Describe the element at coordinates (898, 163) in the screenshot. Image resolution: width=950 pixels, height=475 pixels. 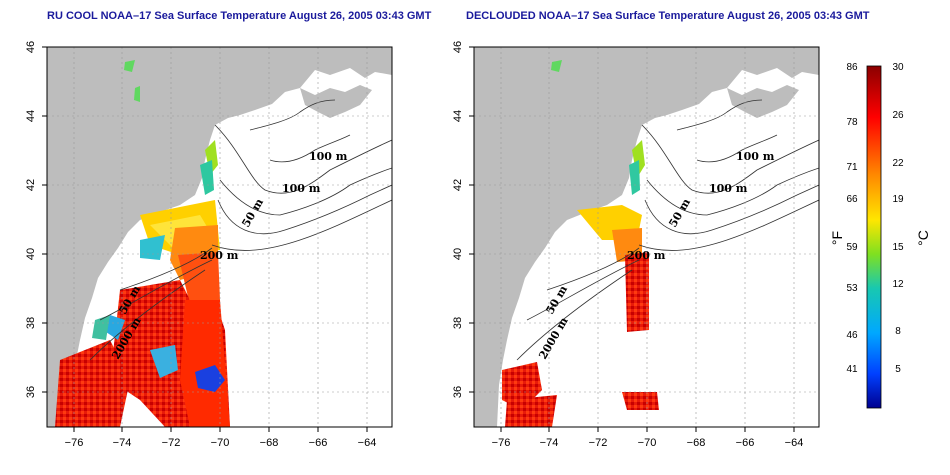
I see `celsius-label: 22` at that location.